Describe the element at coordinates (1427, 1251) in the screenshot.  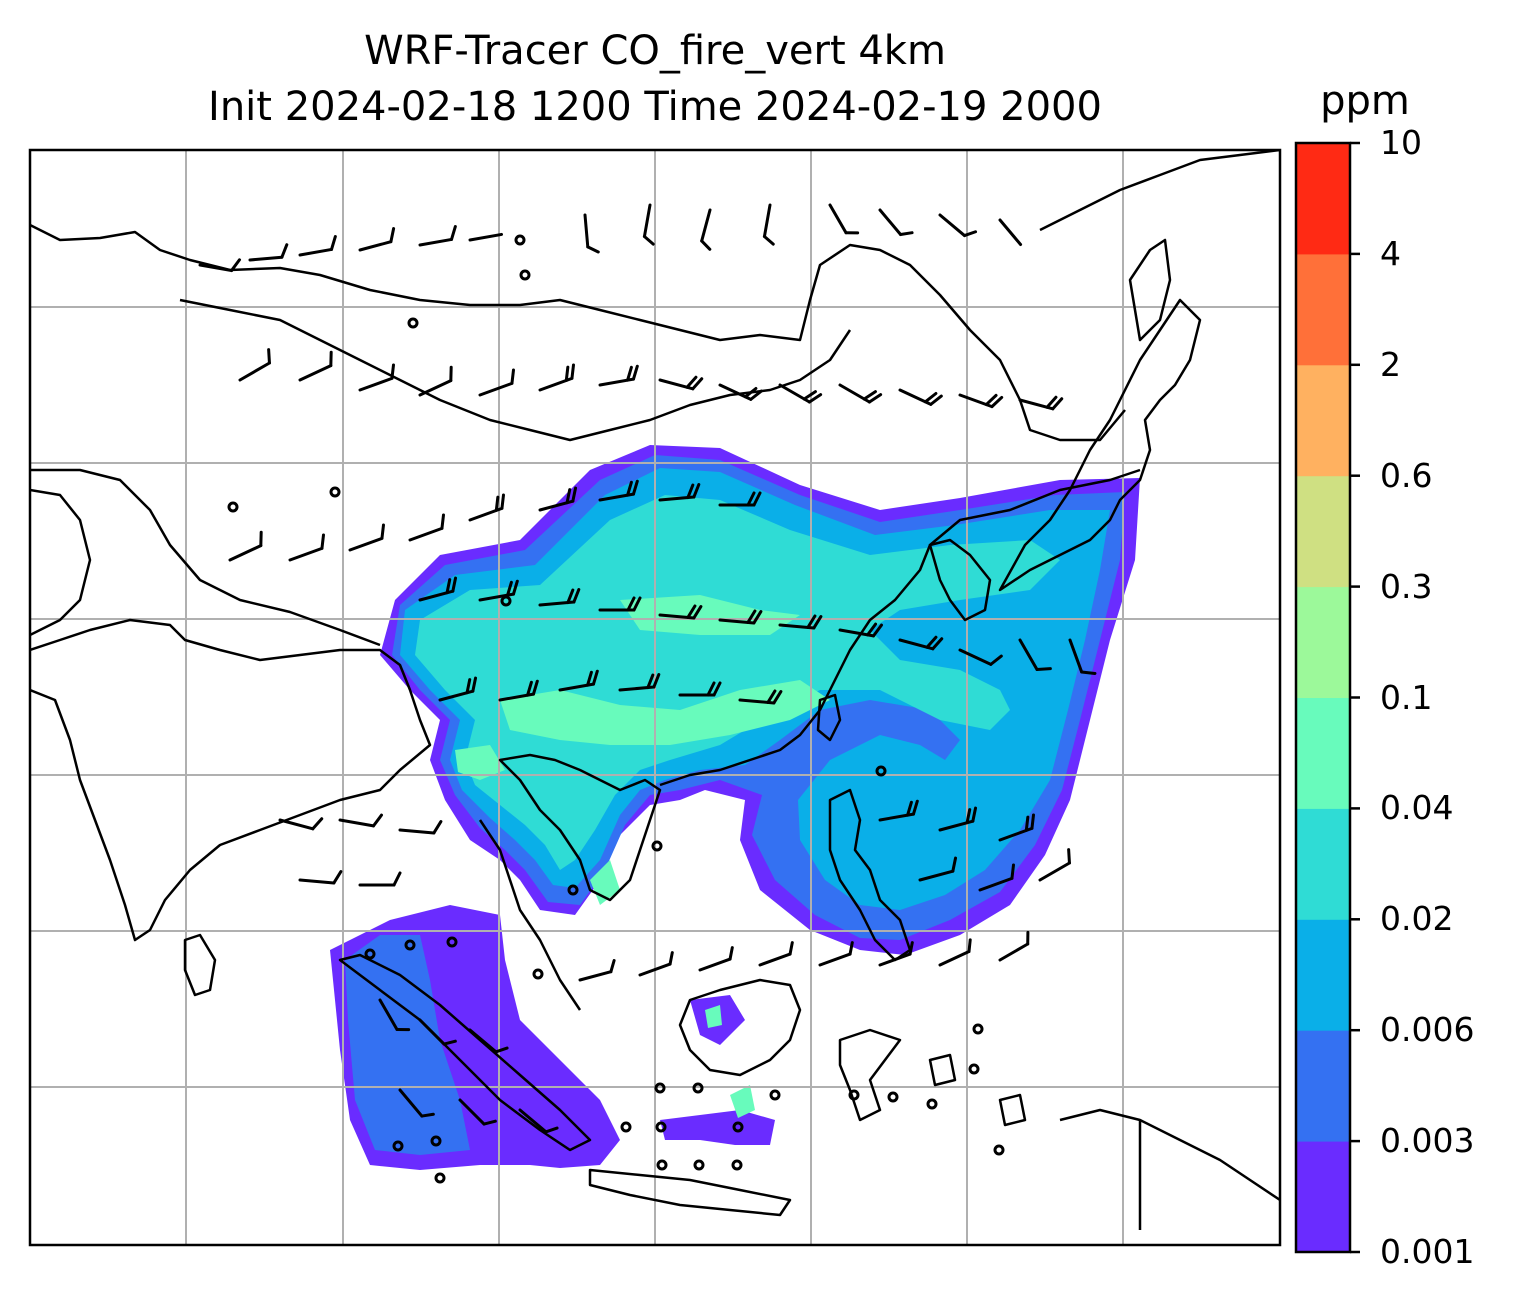
I see `colorbar-tick-label: 0.001` at that location.